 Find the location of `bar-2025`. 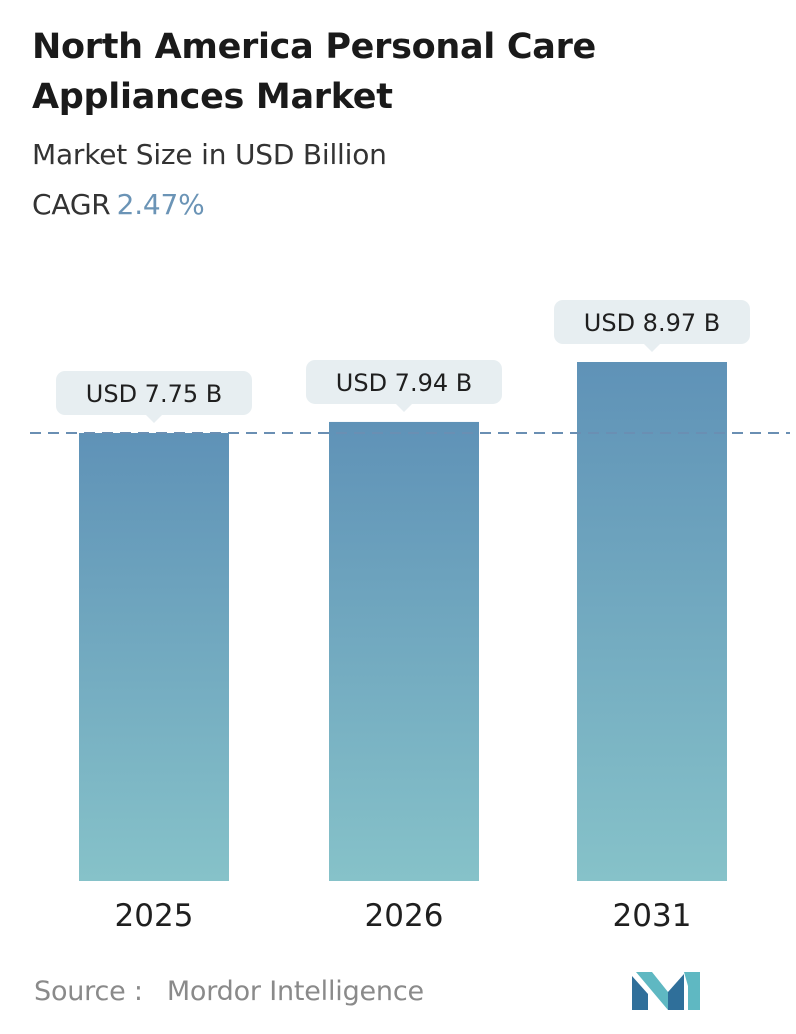

bar-2025 is located at coordinates (154, 657).